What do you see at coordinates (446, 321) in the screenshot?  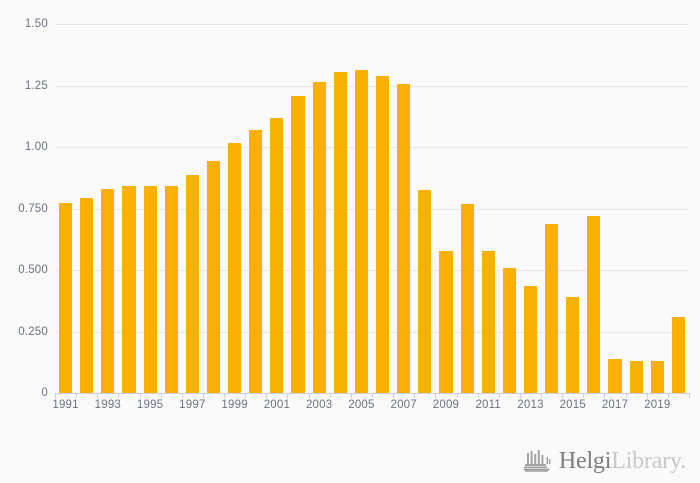 I see `bar-2009` at bounding box center [446, 321].